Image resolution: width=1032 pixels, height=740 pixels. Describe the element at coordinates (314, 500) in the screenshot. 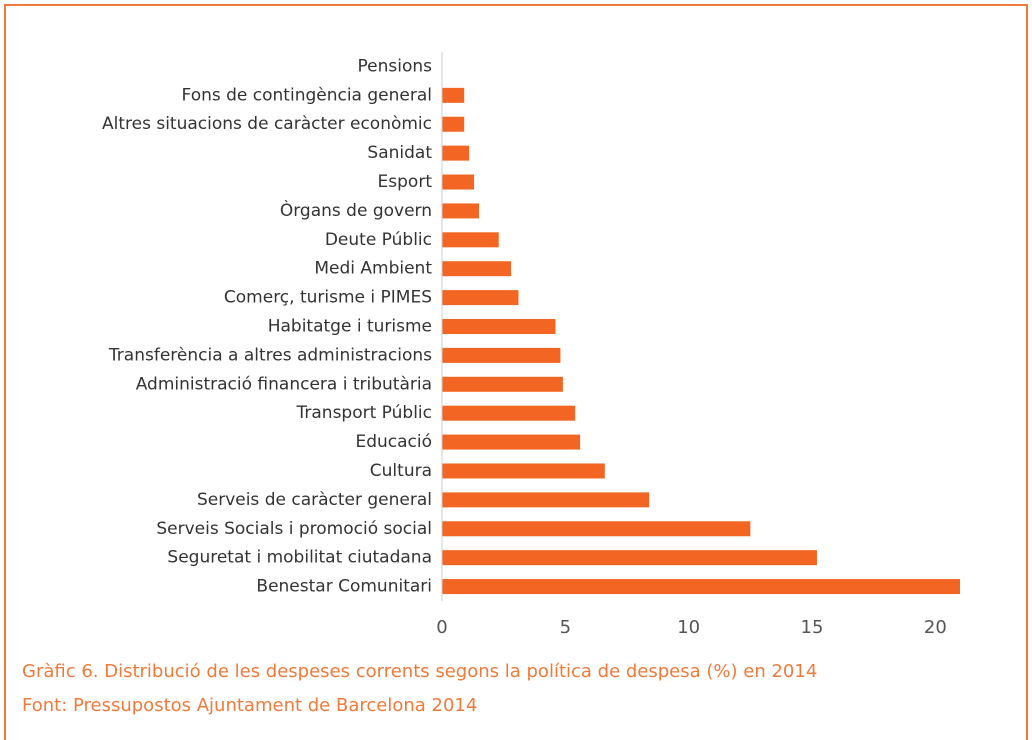

I see `y-tick-label: Serveis de caràcter general` at that location.